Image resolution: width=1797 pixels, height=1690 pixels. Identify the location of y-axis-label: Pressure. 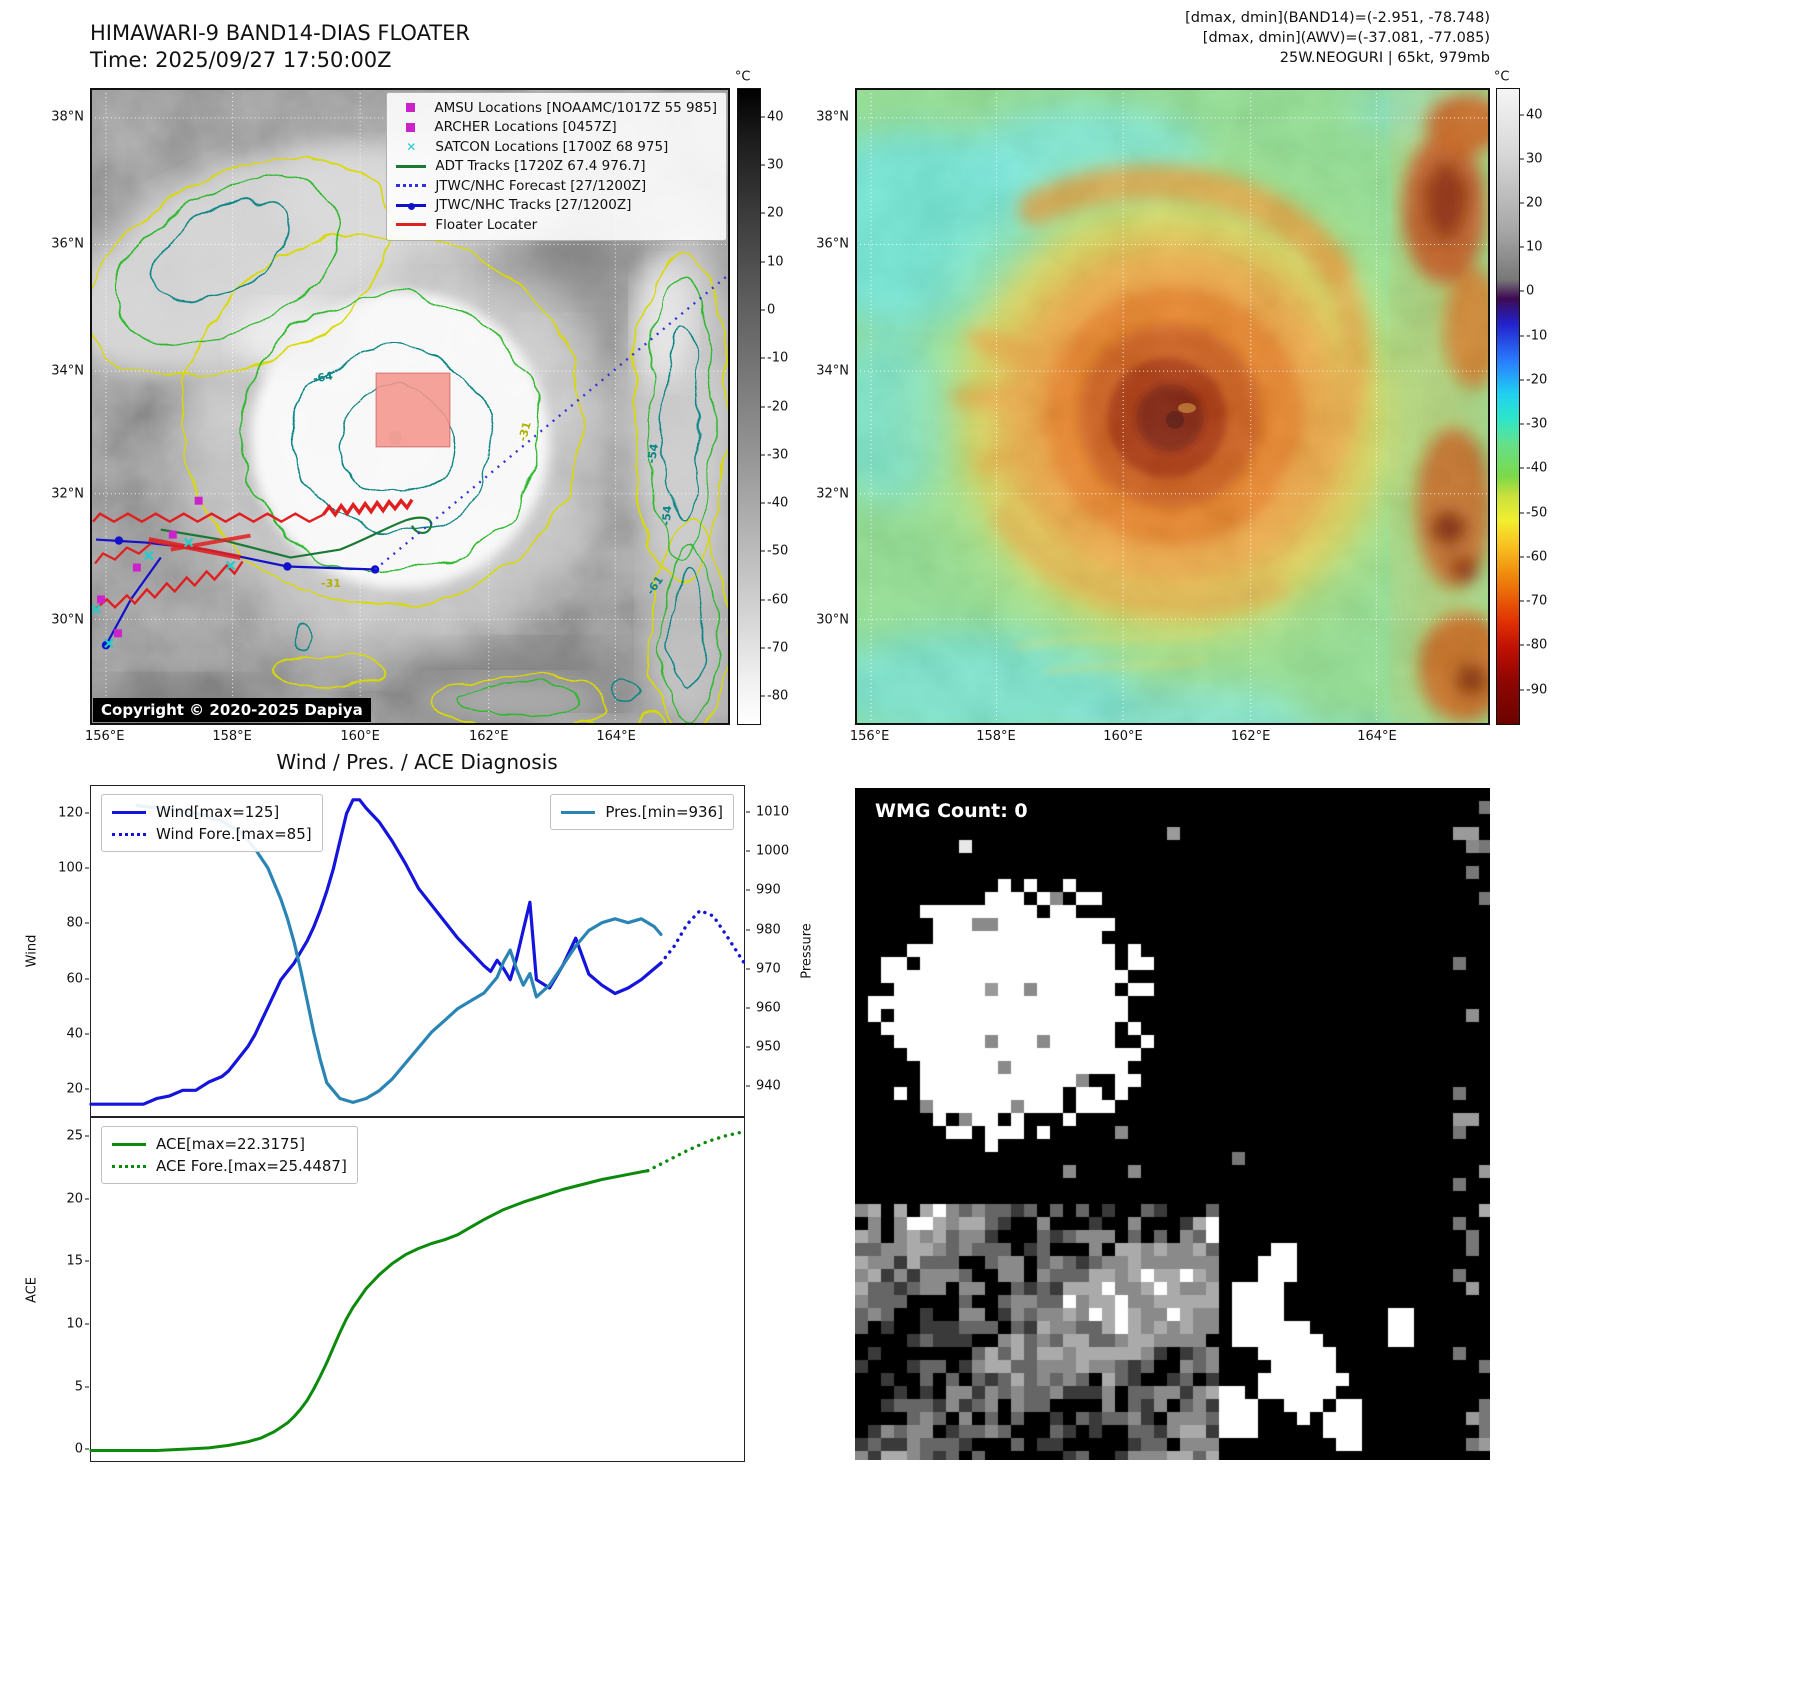
(807, 951).